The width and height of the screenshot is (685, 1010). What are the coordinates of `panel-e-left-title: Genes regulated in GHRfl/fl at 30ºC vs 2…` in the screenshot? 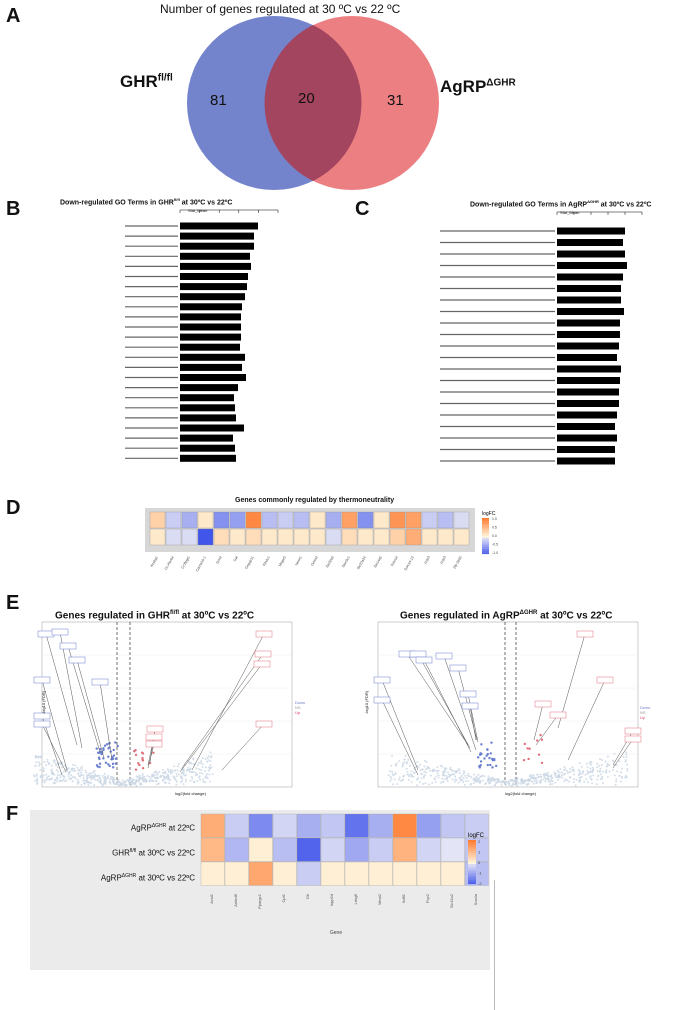 It's located at (155, 616).